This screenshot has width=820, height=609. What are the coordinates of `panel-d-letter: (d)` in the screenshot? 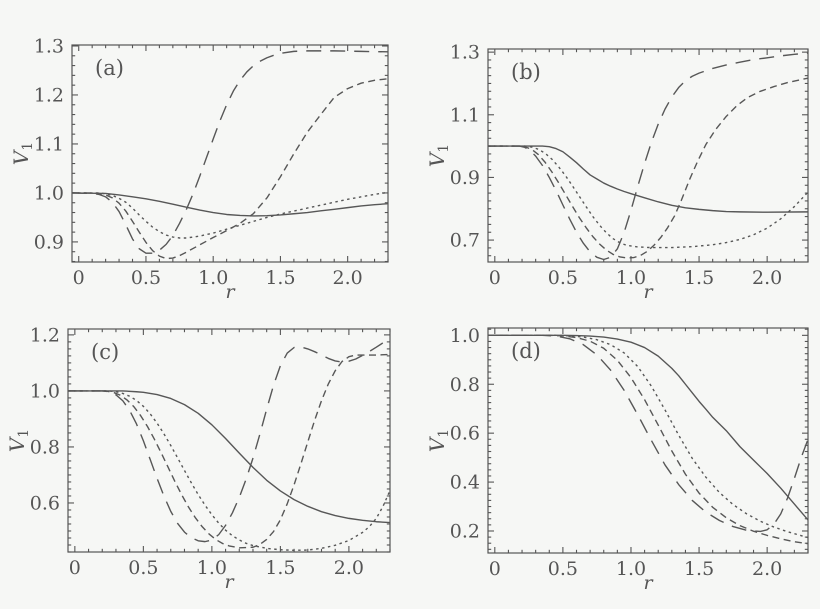 It's located at (526, 351).